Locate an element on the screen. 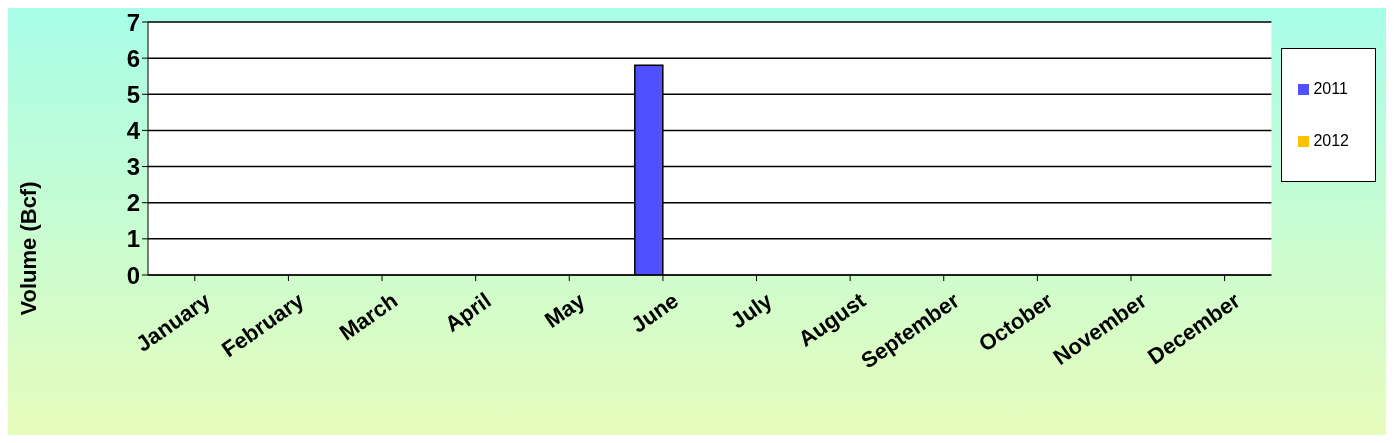  x-tick-label: June is located at coordinates (654, 312).